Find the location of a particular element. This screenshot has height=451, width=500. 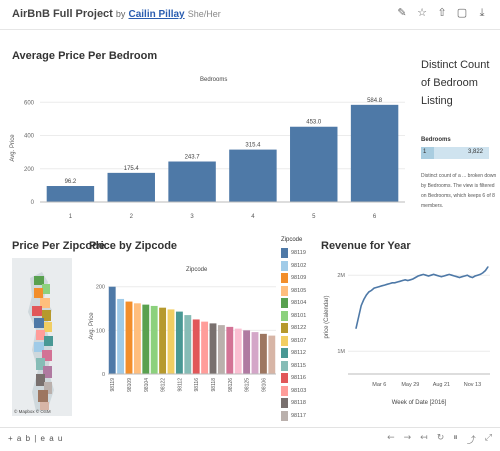

legend-item: 98112 is located at coordinates (297, 353).